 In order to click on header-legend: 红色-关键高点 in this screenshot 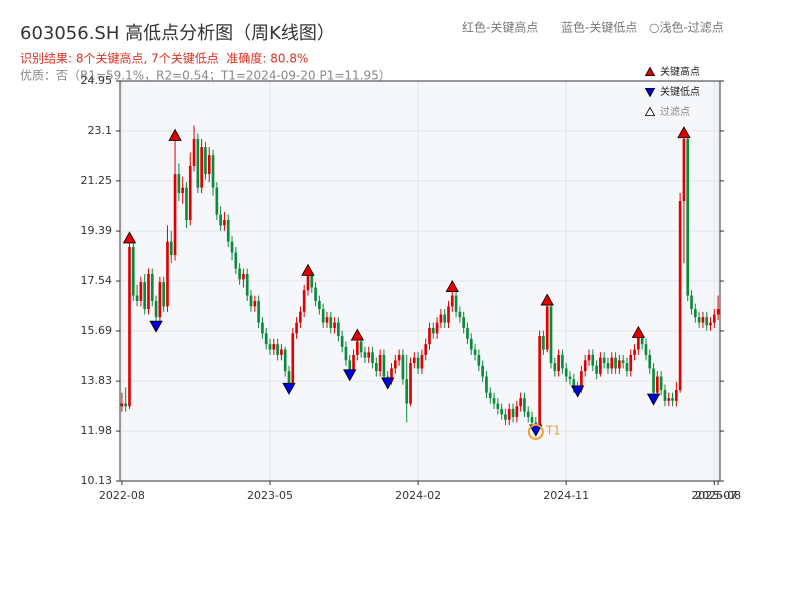, I will do `click(500, 27)`.